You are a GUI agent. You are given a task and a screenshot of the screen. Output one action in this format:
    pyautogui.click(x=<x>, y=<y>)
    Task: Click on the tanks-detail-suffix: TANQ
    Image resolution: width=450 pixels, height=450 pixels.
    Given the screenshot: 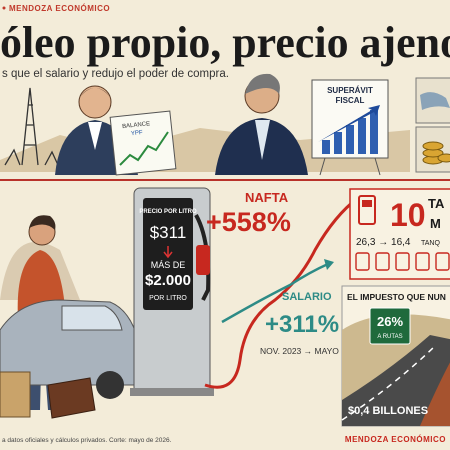 What is the action you would take?
    pyautogui.click(x=430, y=243)
    